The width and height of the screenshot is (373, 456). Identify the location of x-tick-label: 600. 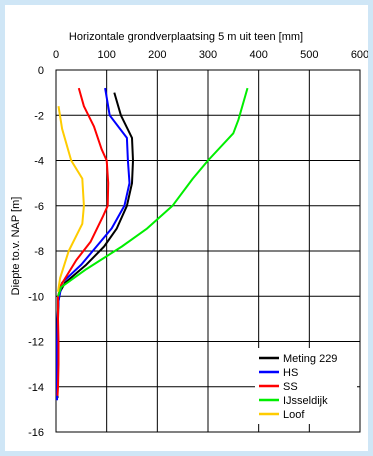
(359, 55).